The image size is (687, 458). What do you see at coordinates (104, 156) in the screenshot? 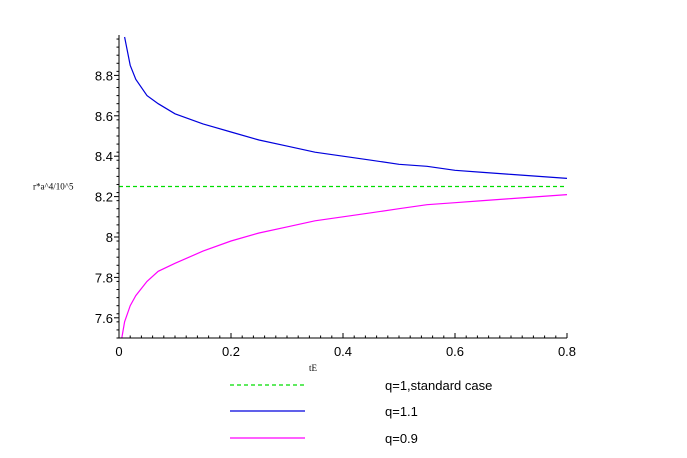
I see `y-tick-label: 8.4` at bounding box center [104, 156].